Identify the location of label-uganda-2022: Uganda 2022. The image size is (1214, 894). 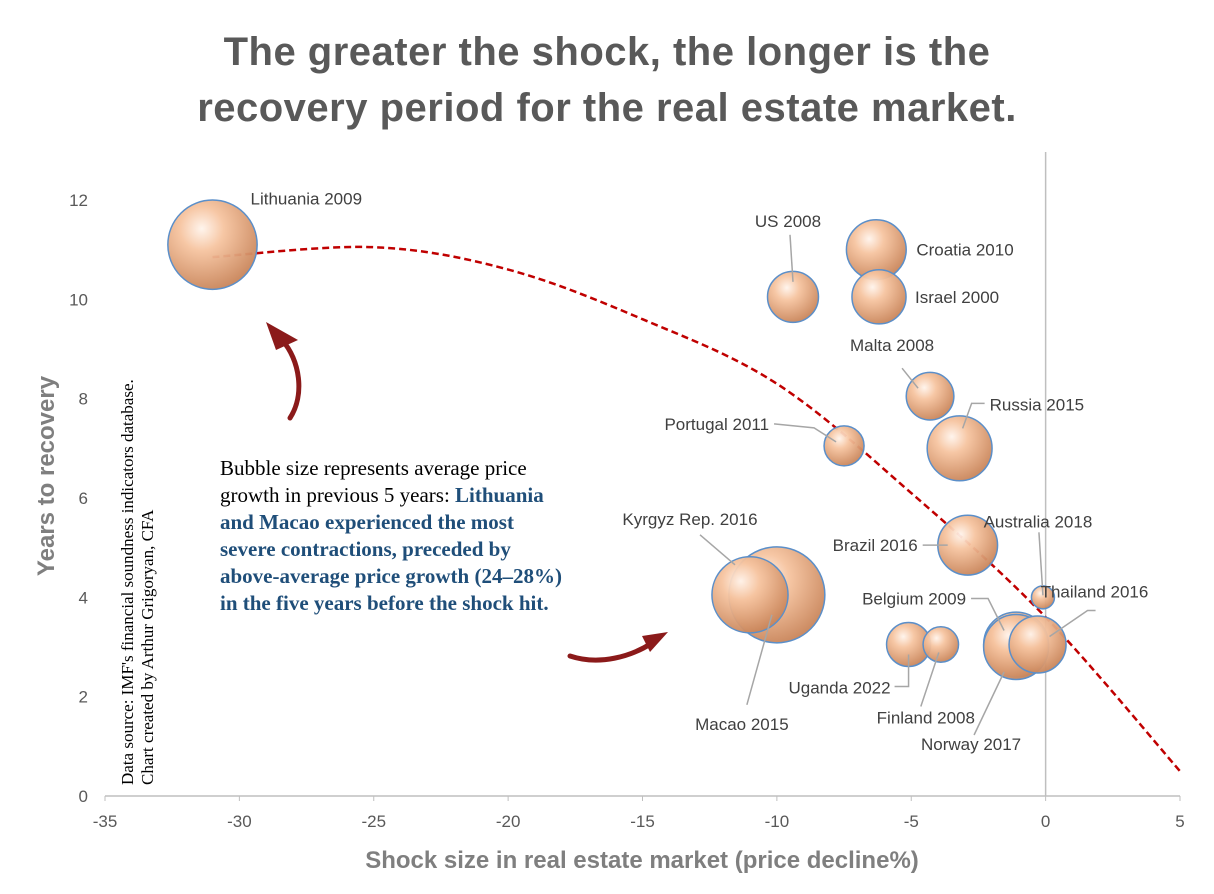
(839, 688).